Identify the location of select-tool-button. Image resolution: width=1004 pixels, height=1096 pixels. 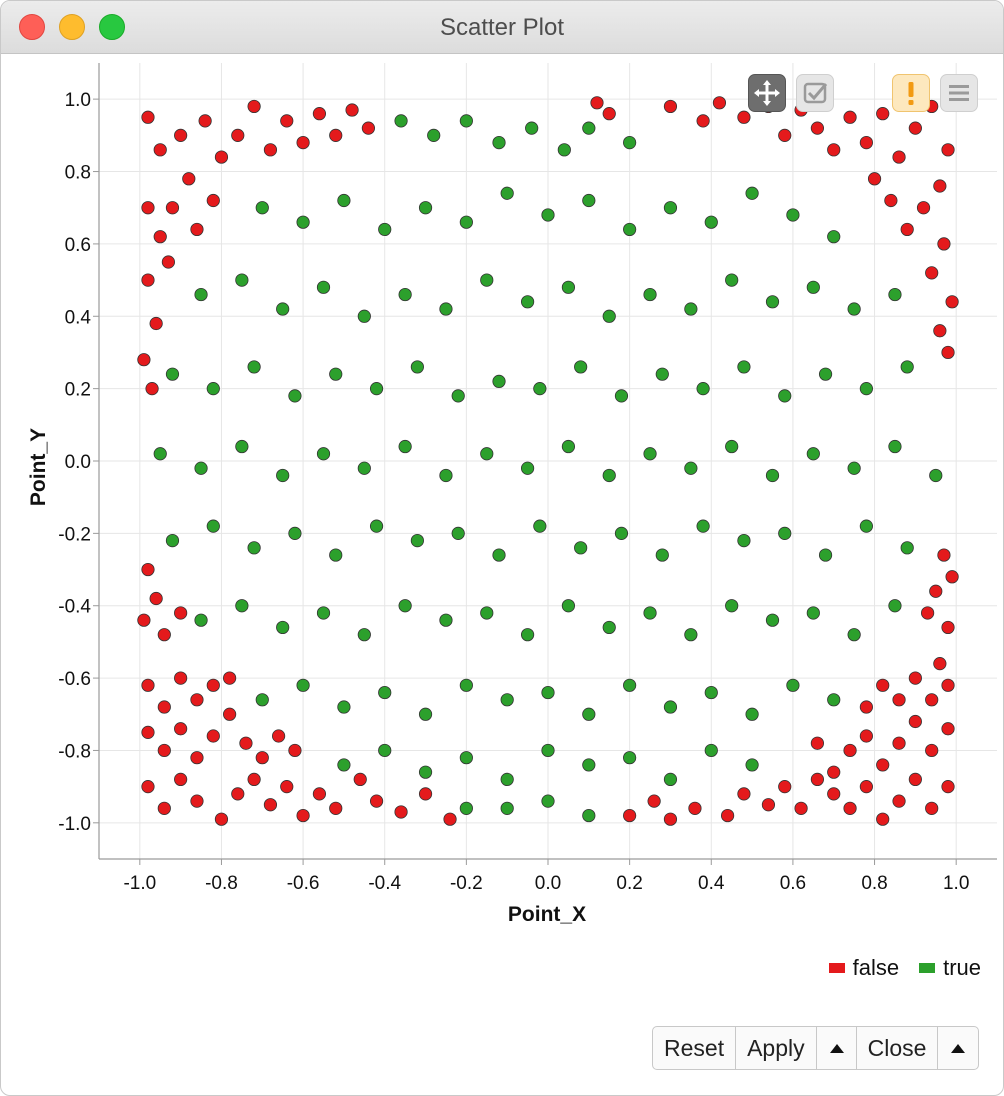
(815, 93).